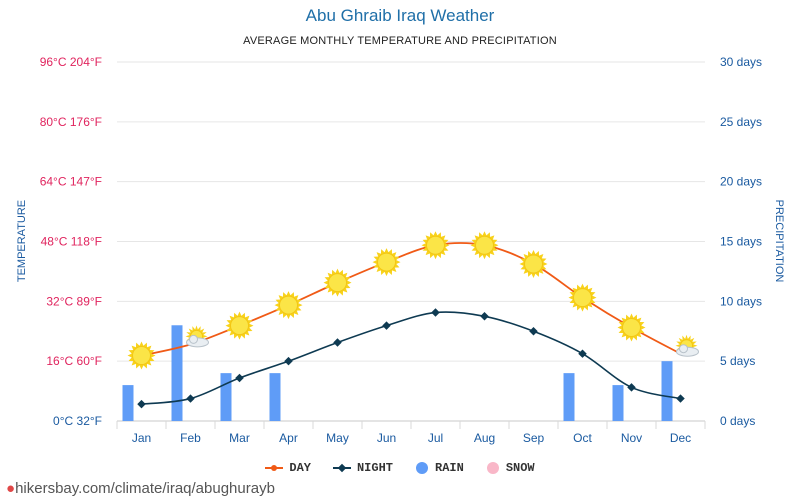  Describe the element at coordinates (779, 241) in the screenshot. I see `right-axis-title: PRECIPITATION` at that location.